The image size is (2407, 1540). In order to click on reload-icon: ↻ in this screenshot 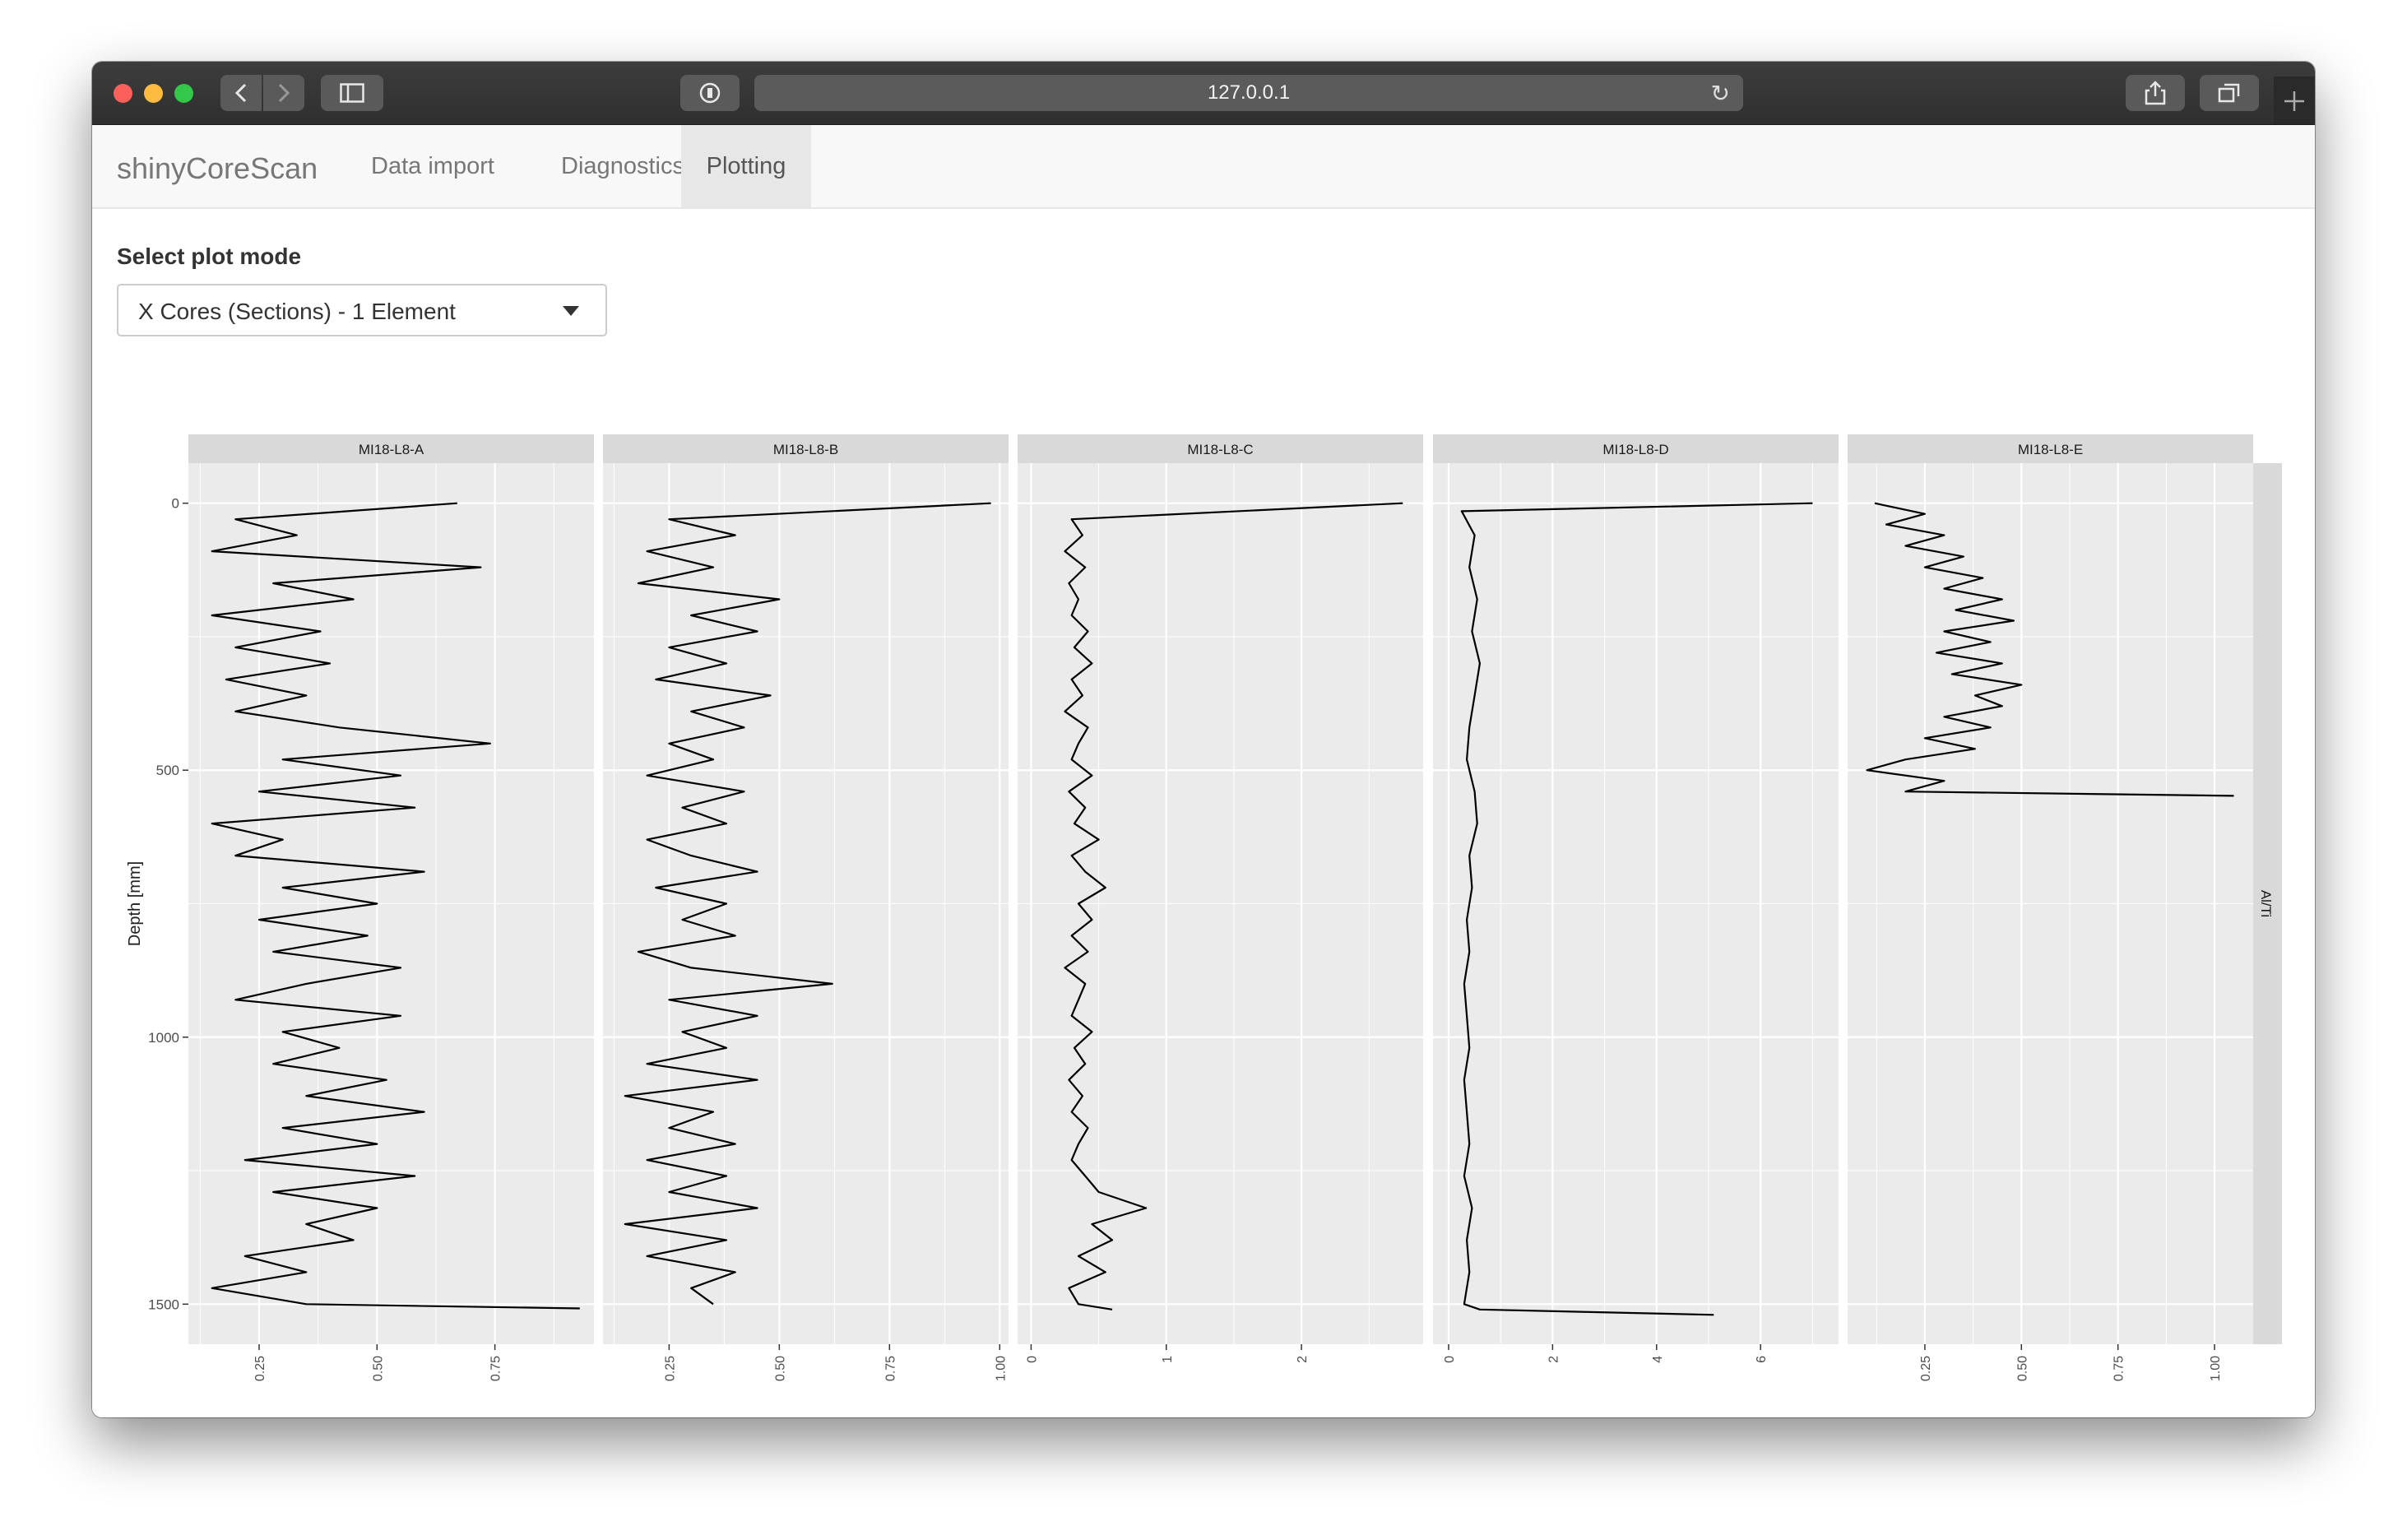, I will do `click(1720, 93)`.